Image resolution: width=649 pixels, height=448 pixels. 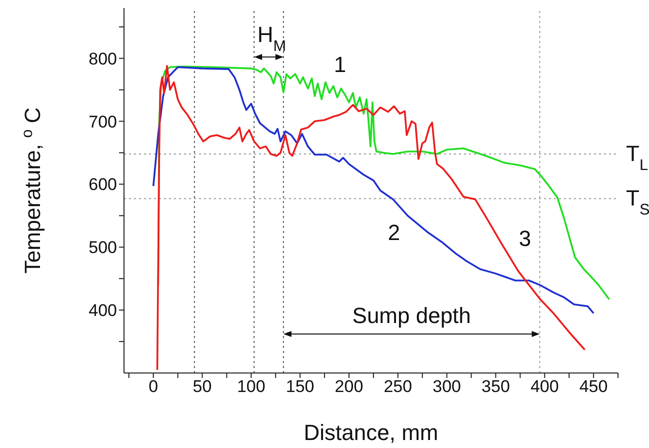 I want to click on ref-line-label: T$_{S}$, so click(x=637, y=202).